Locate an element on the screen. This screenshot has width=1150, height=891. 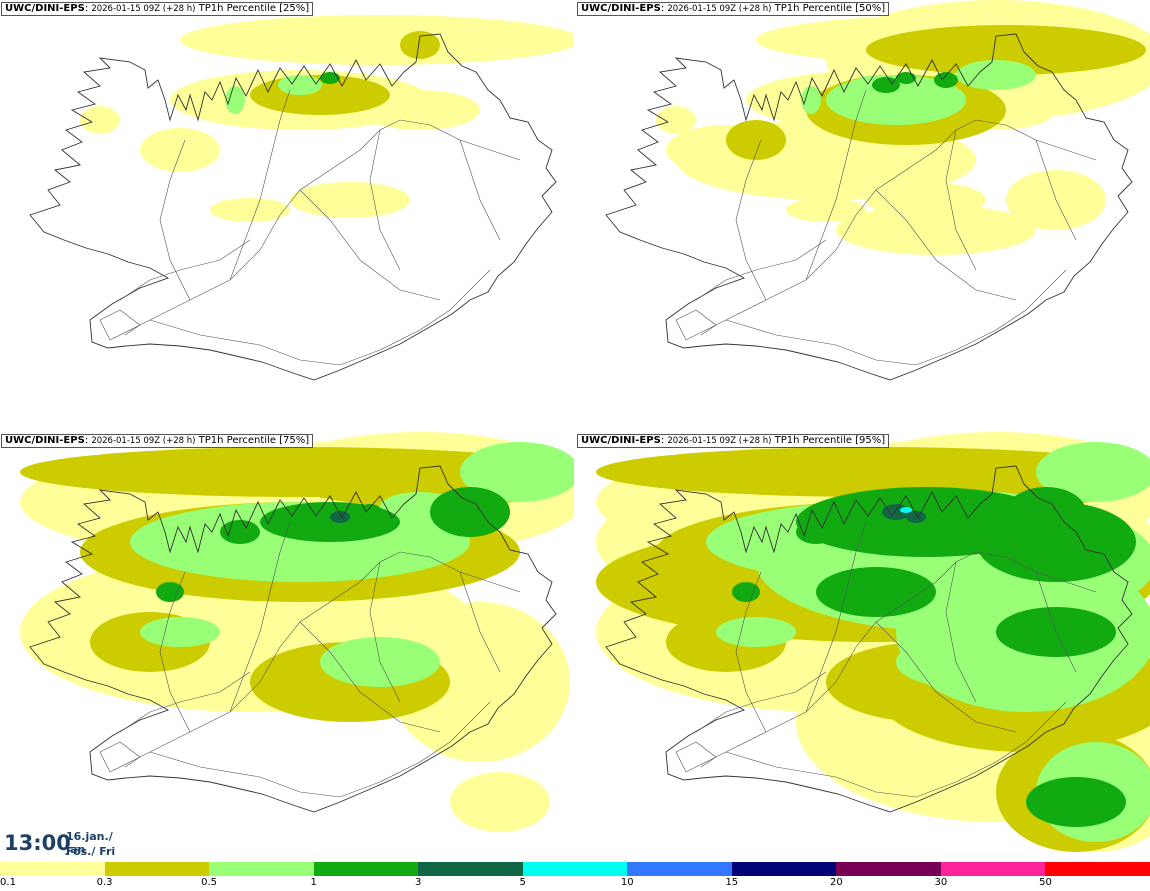
color-legend is located at coordinates (575, 869).